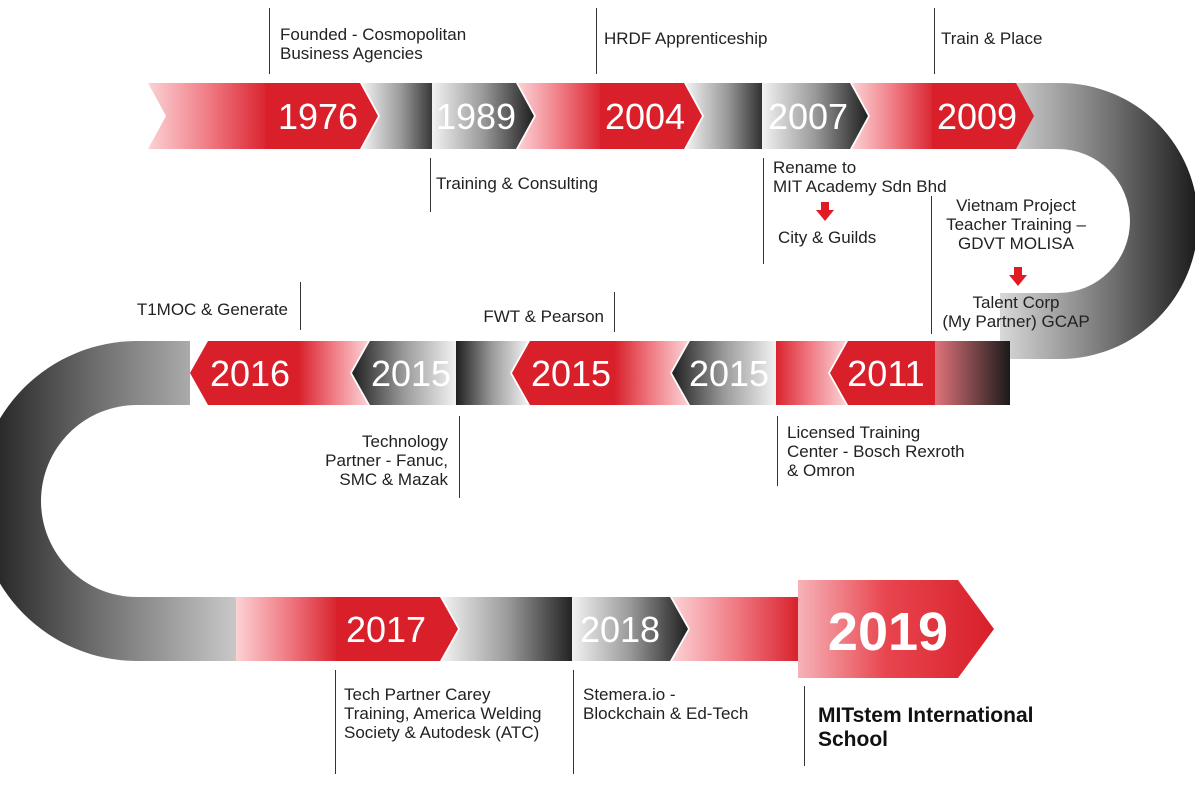 The width and height of the screenshot is (1195, 787). Describe the element at coordinates (645, 116) in the screenshot. I see `year-label: 2004` at that location.